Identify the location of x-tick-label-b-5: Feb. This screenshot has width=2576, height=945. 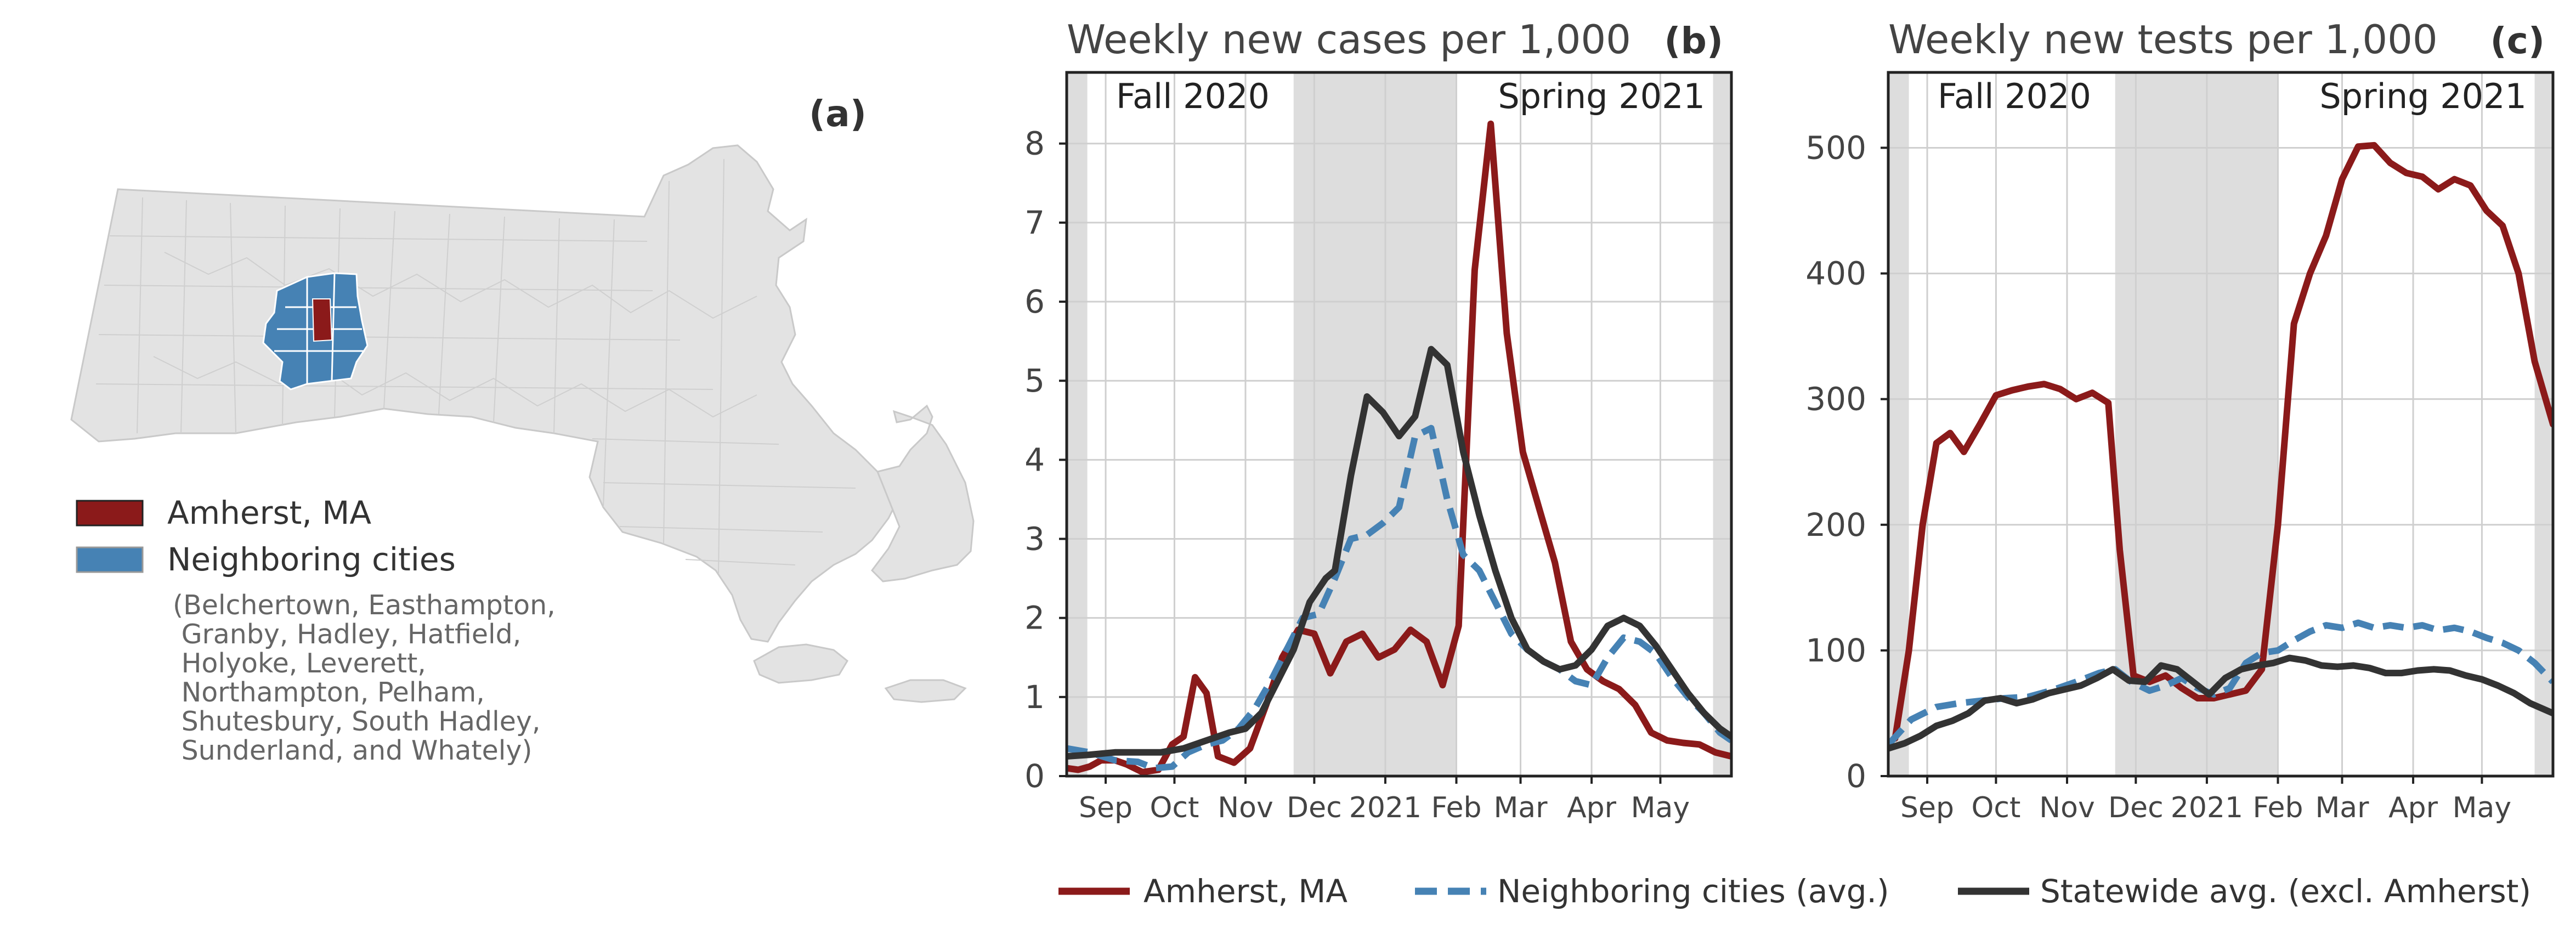
(1456, 808).